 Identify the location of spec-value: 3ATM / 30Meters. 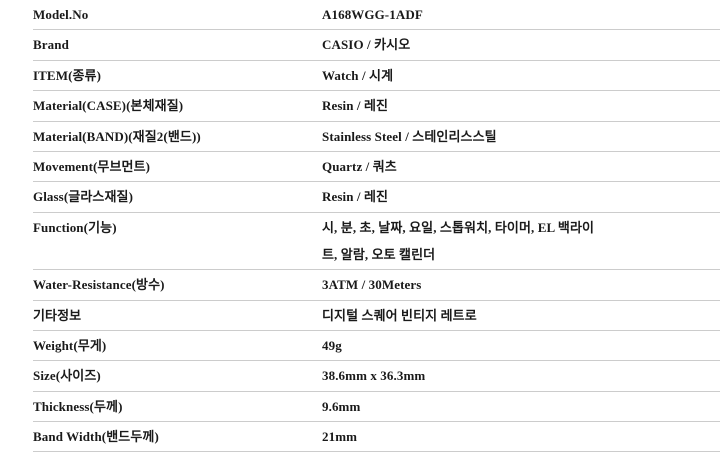
(521, 285).